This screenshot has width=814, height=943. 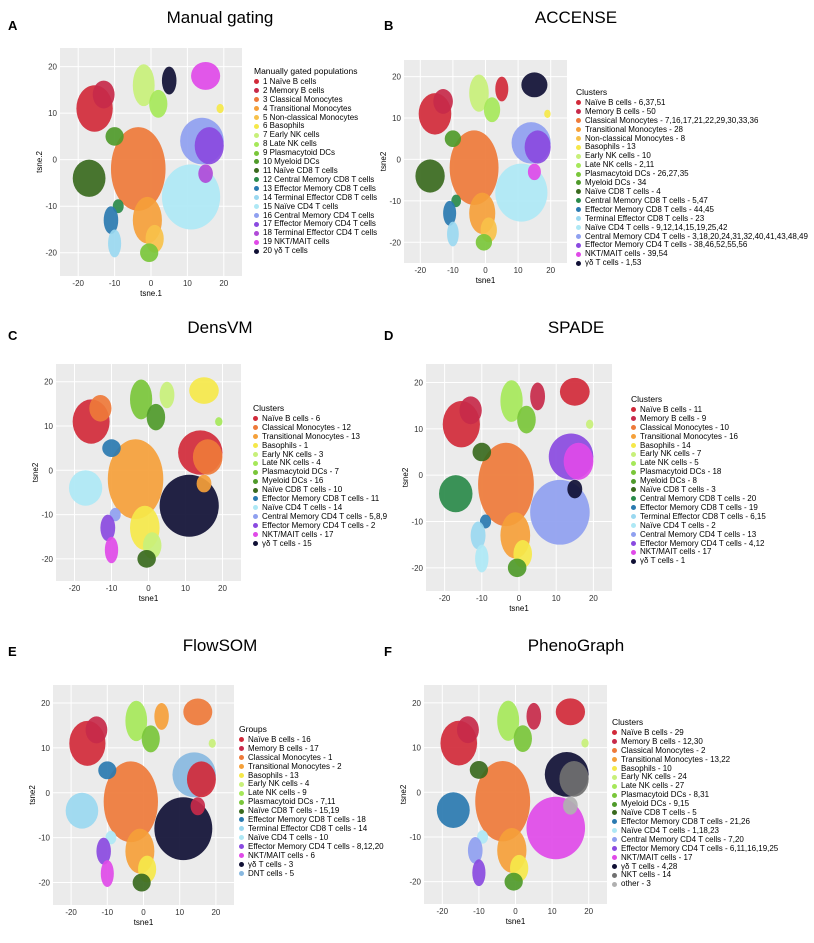 What do you see at coordinates (320, 446) in the screenshot?
I see `legend-item: Basophils - 1` at bounding box center [320, 446].